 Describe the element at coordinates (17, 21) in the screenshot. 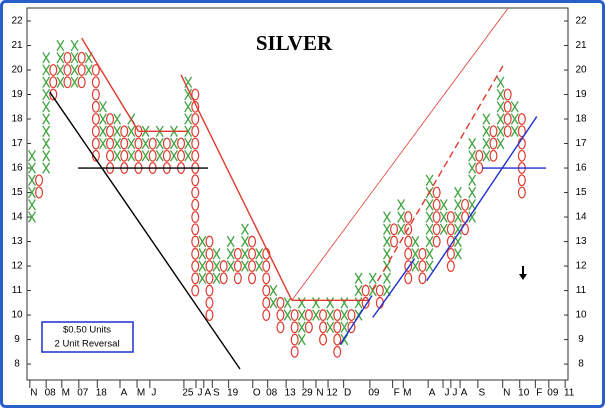

I see `y-tick-label: 22` at that location.